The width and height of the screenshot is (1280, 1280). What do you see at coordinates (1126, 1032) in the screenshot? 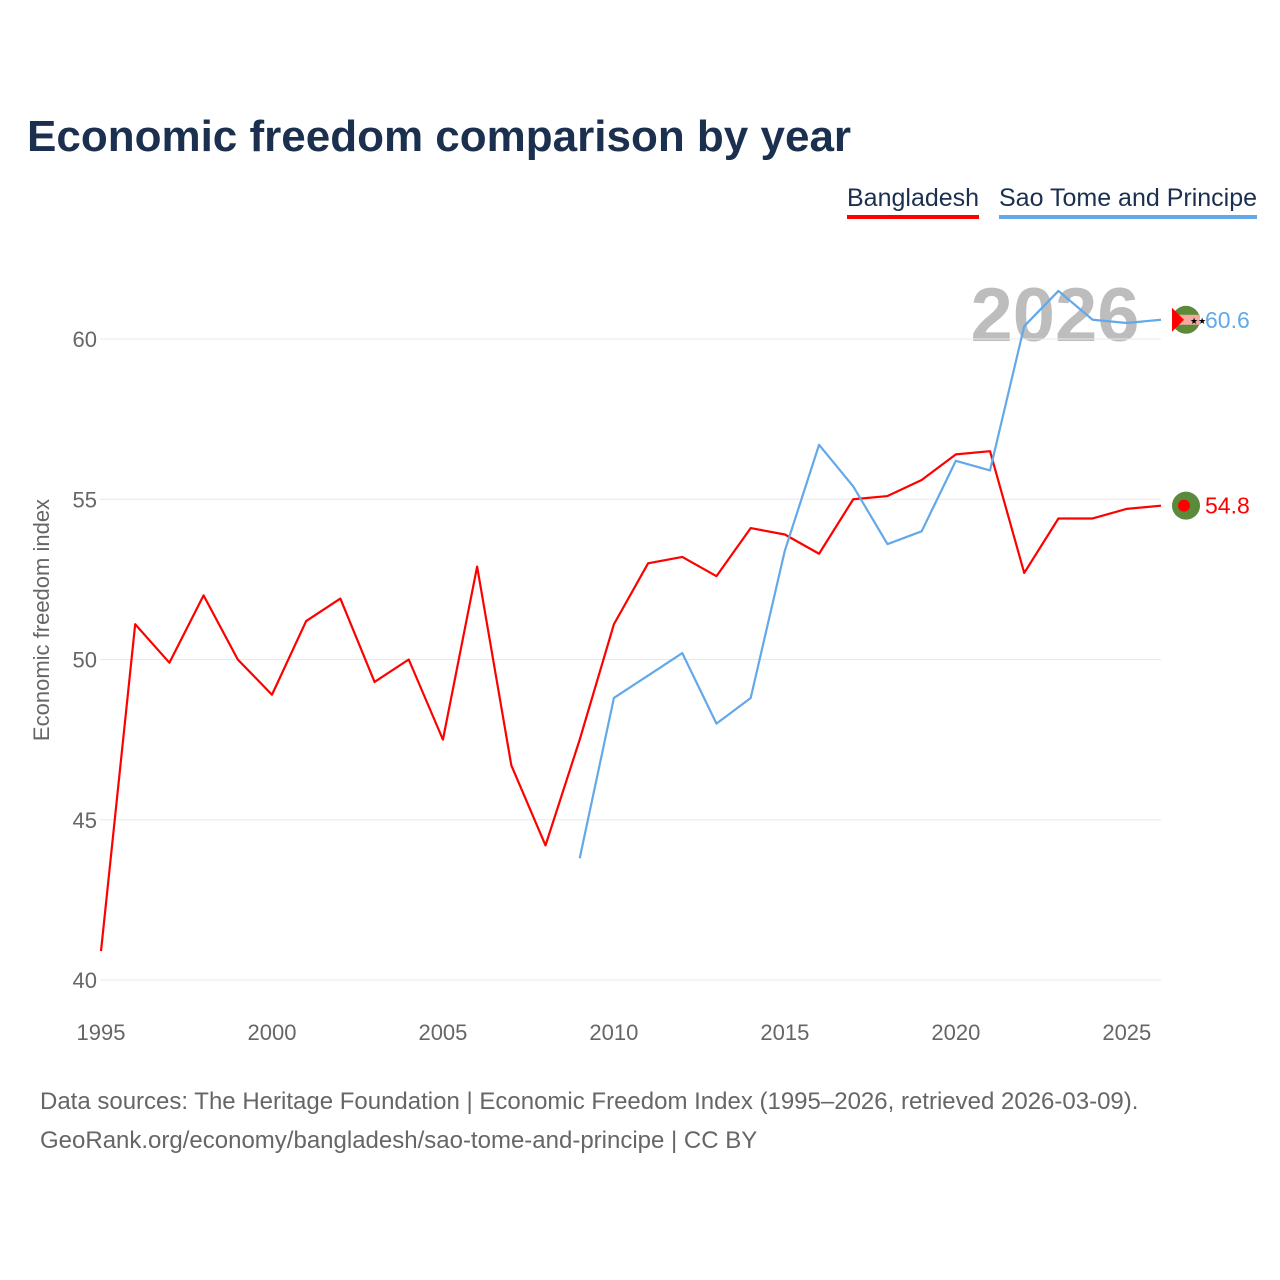
I see `x-tick-label: 2025` at bounding box center [1126, 1032].